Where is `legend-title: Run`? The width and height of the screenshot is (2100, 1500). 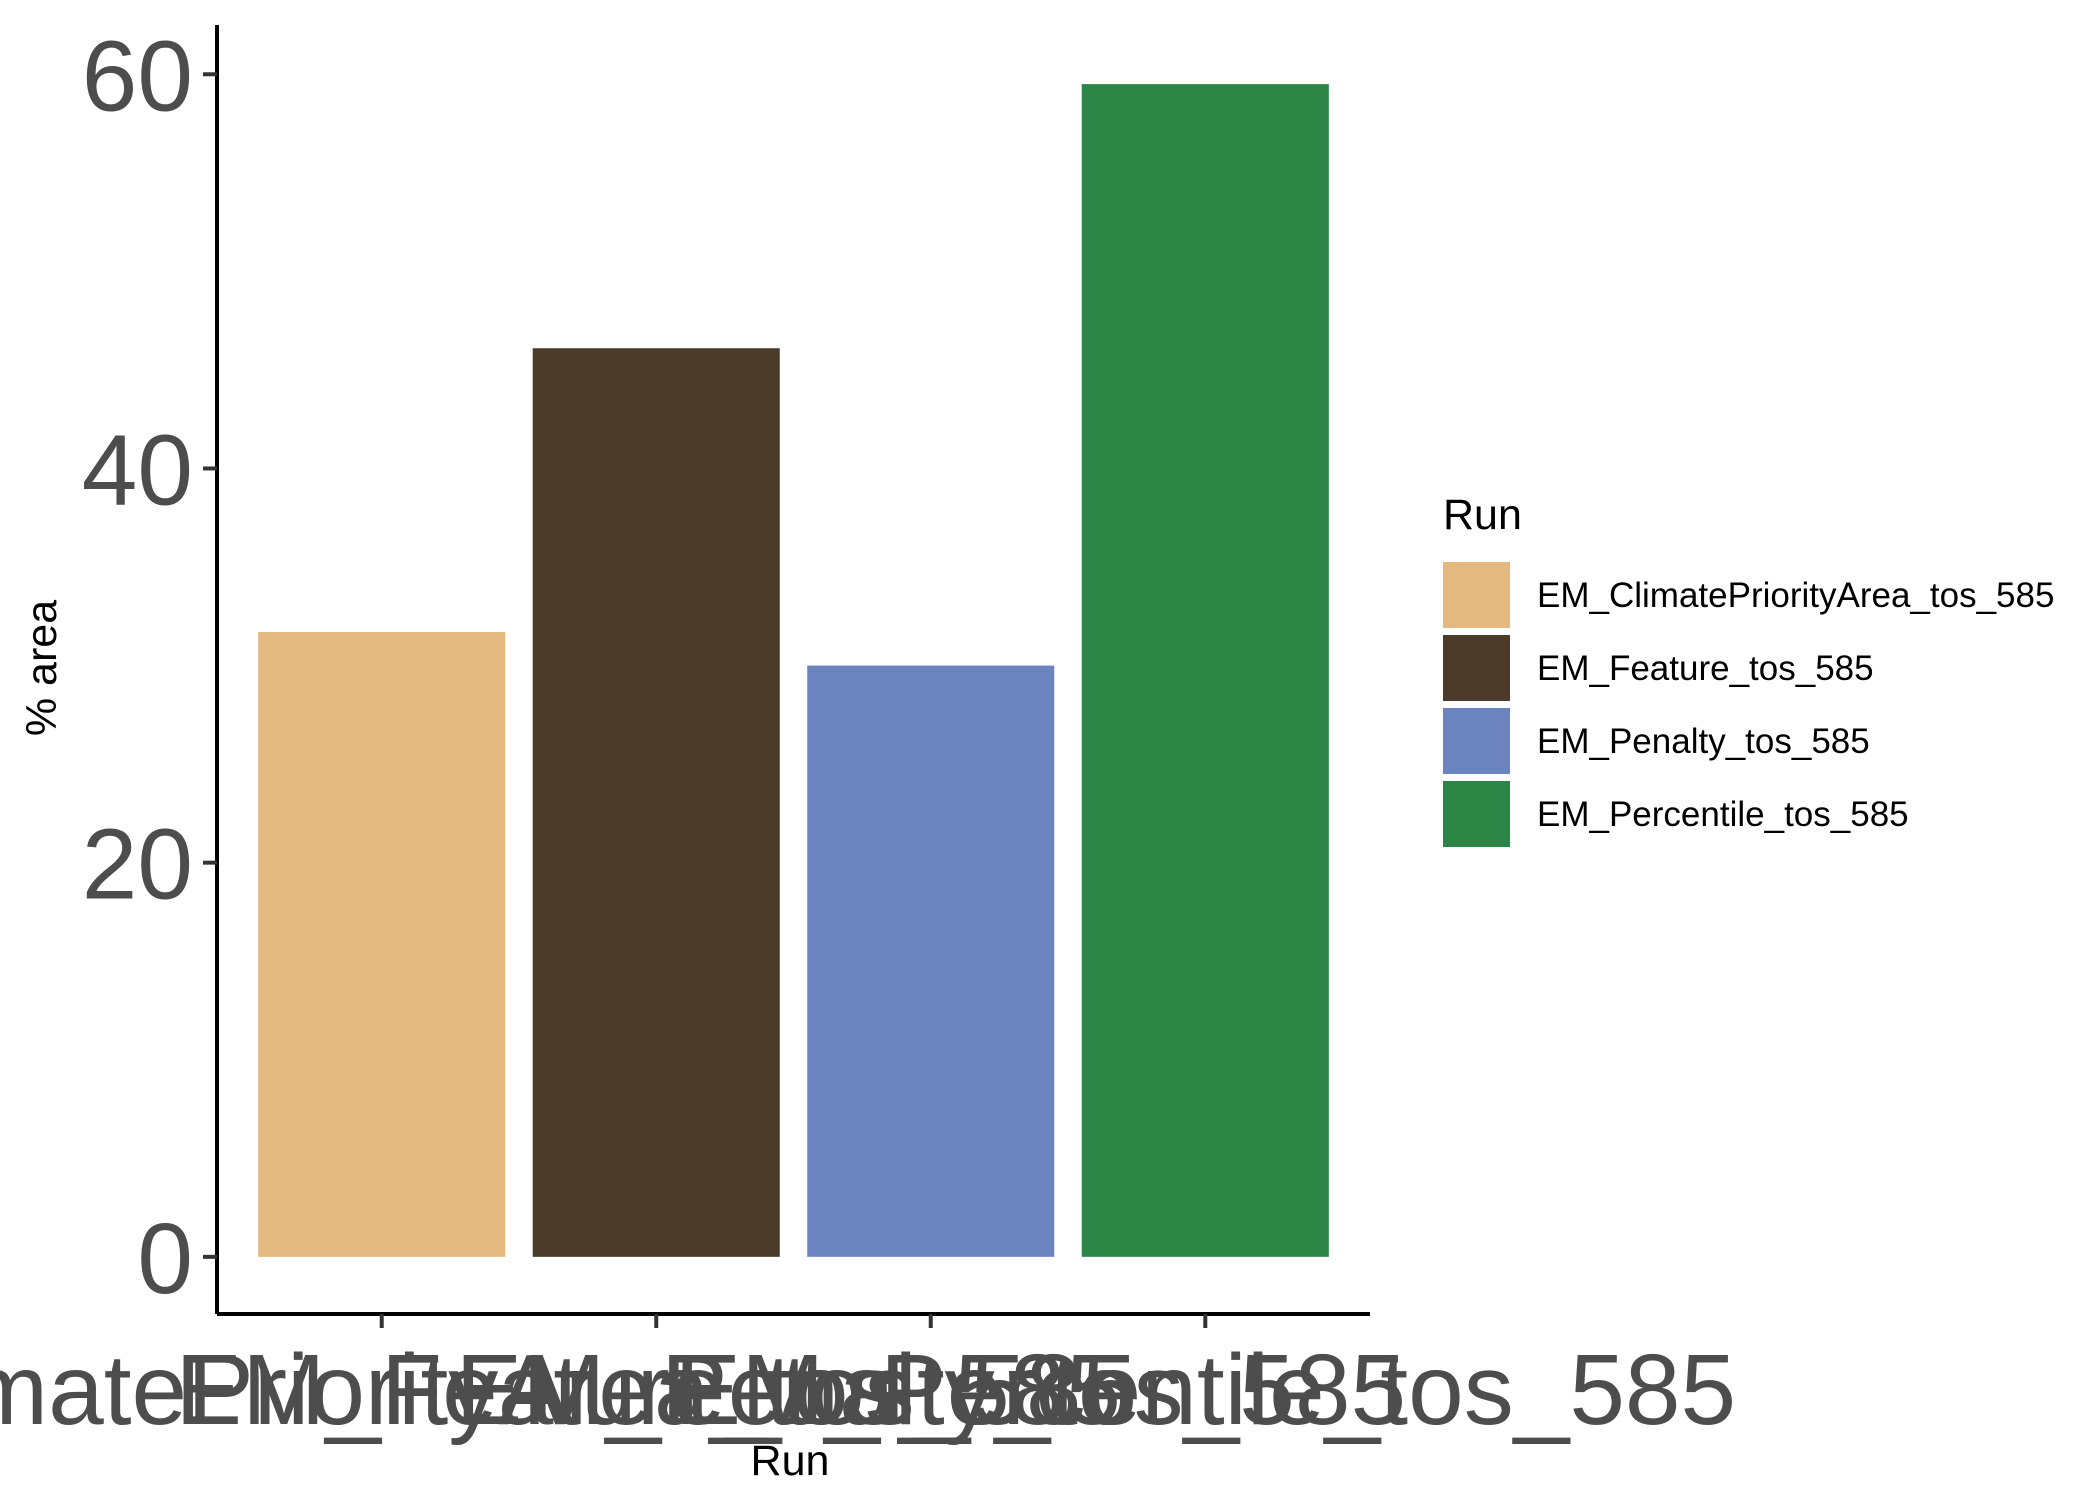
legend-title: Run is located at coordinates (1482, 515).